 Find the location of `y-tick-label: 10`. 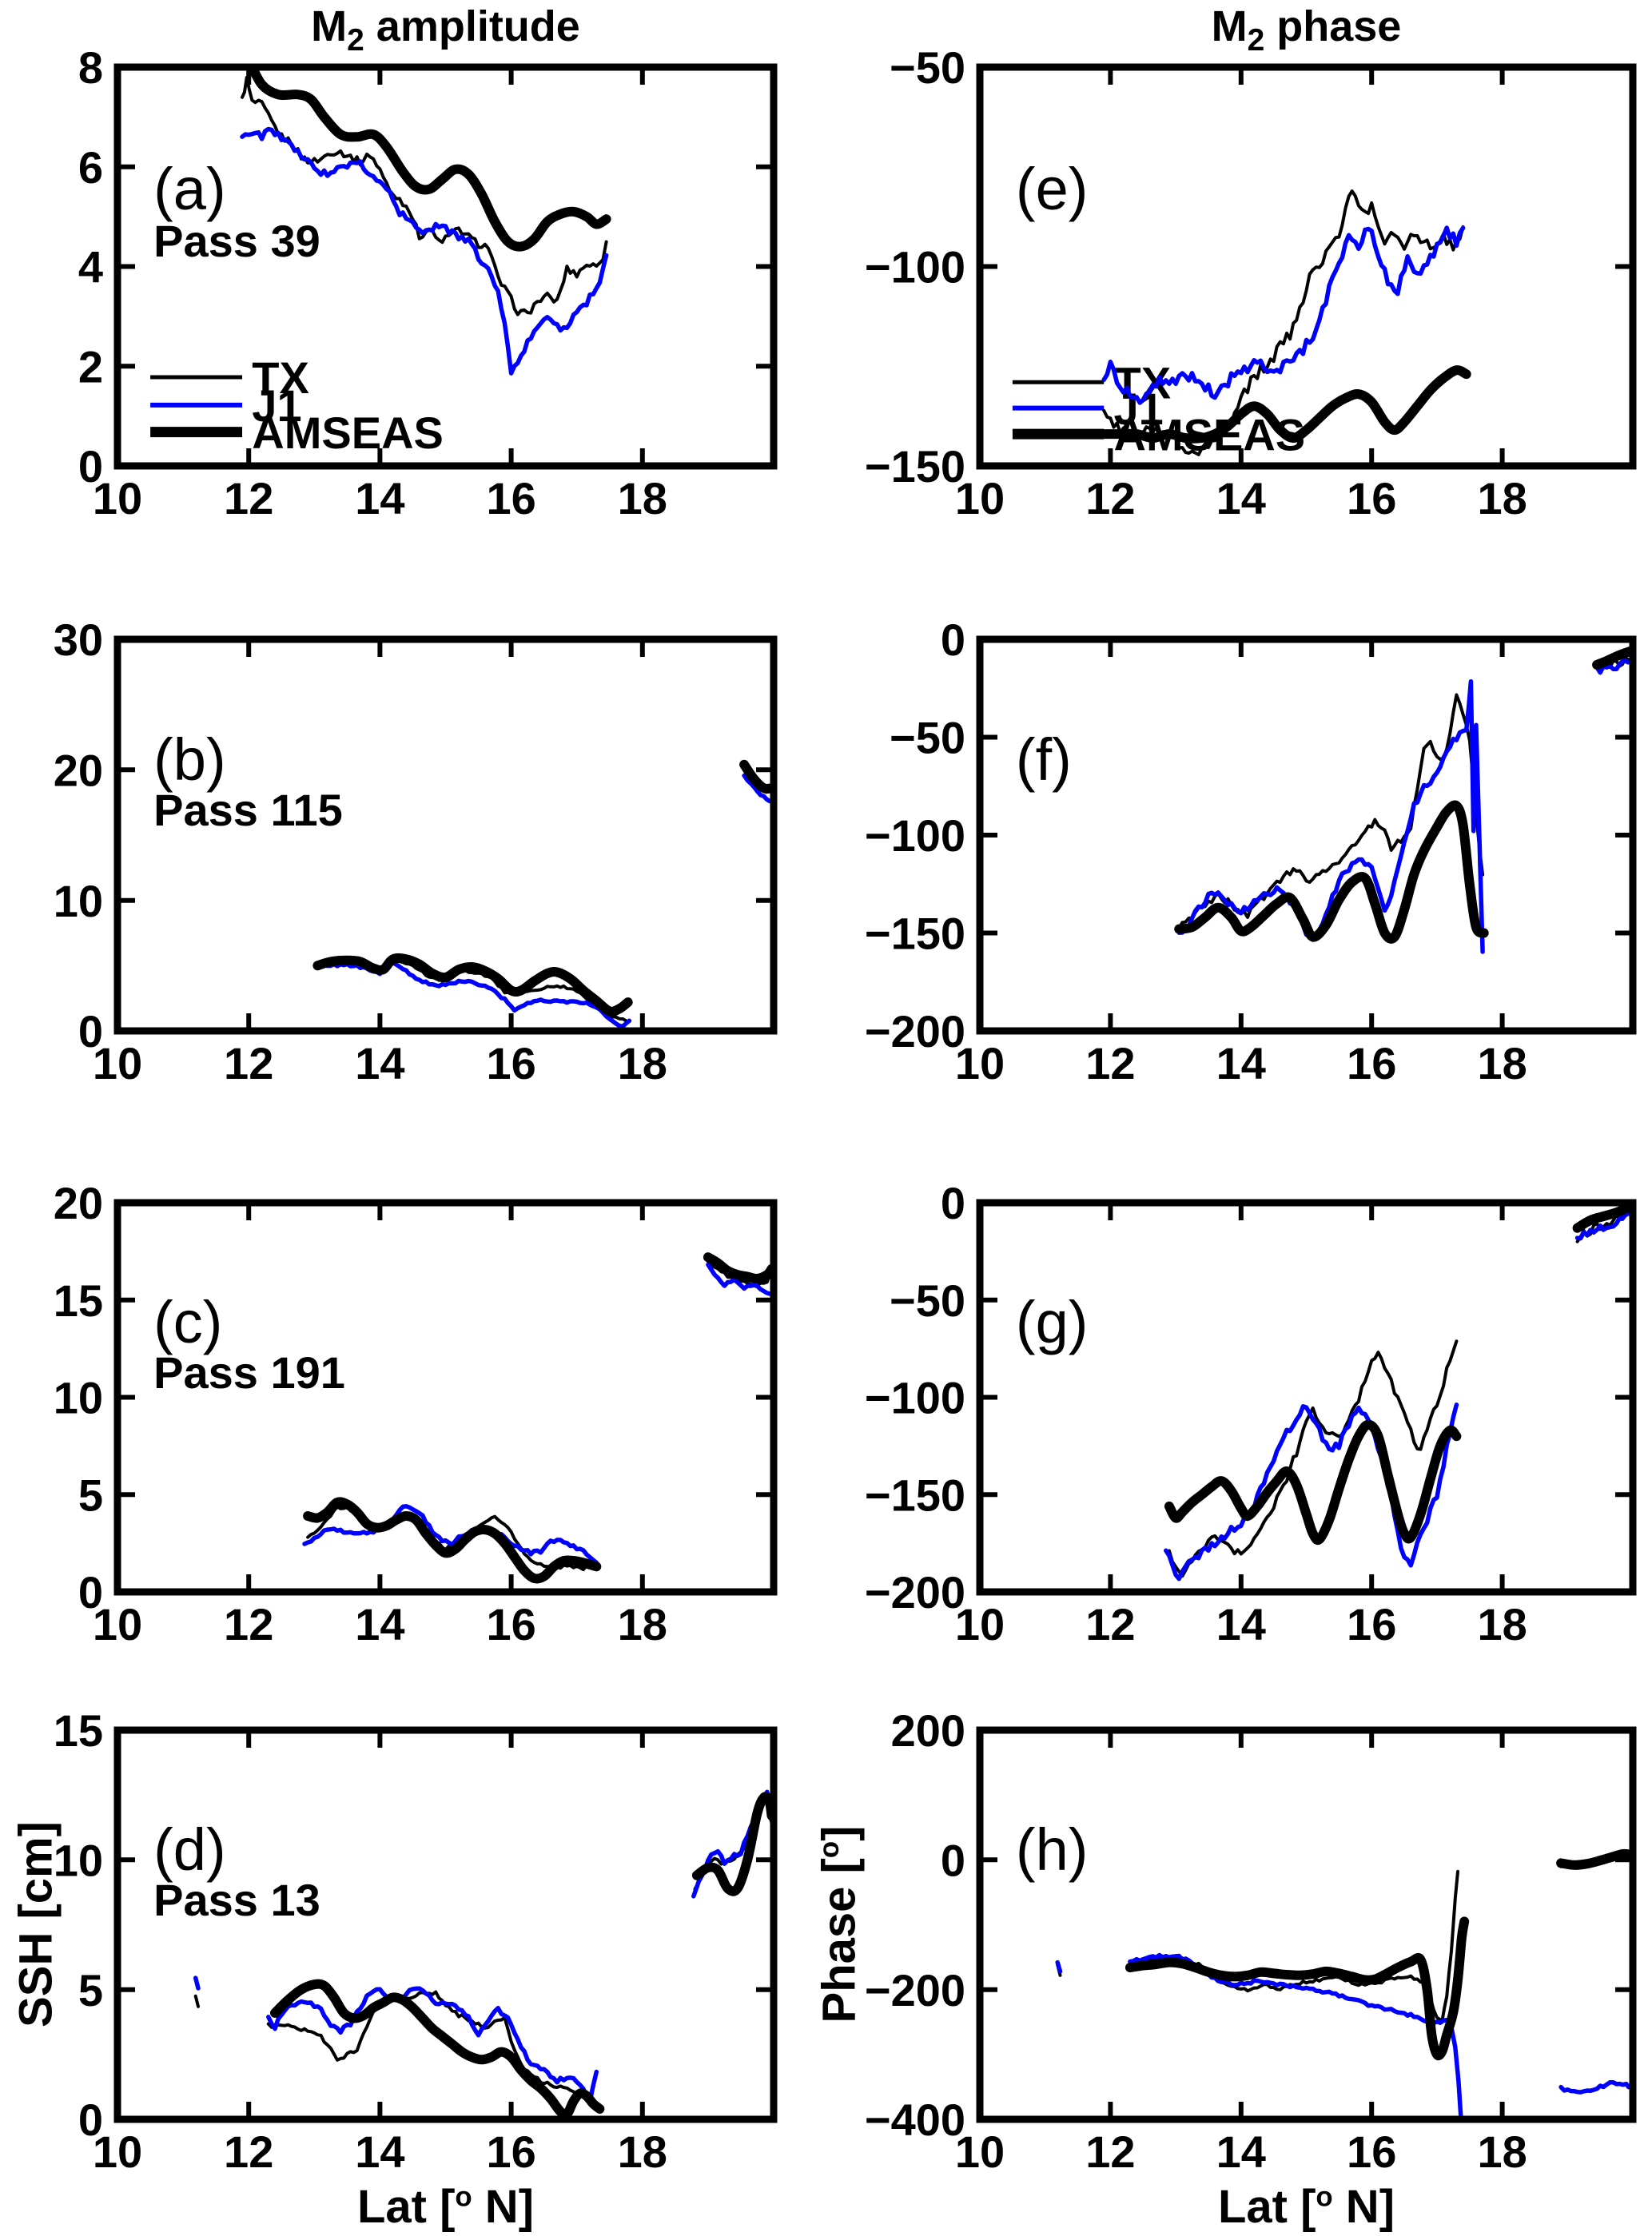

y-tick-label: 10 is located at coordinates (78, 1860).